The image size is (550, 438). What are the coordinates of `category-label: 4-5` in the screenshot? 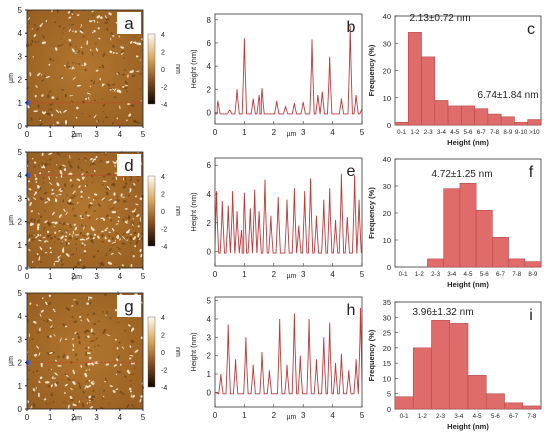 It's located at (478, 416).